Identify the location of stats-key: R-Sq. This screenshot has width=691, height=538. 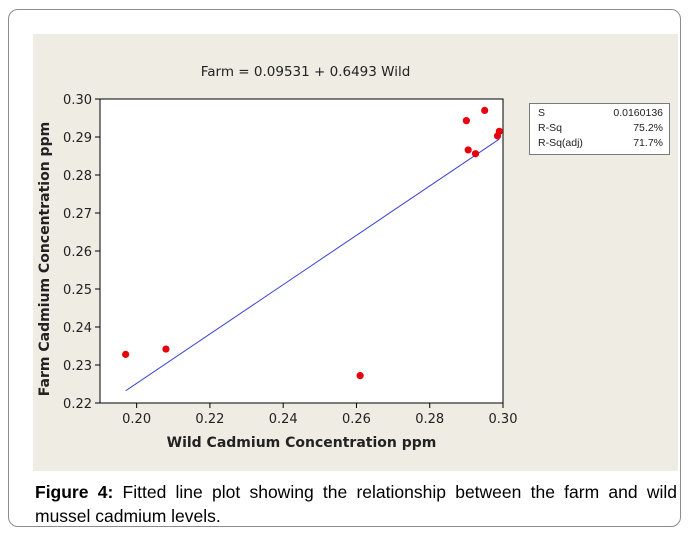
(550, 128).